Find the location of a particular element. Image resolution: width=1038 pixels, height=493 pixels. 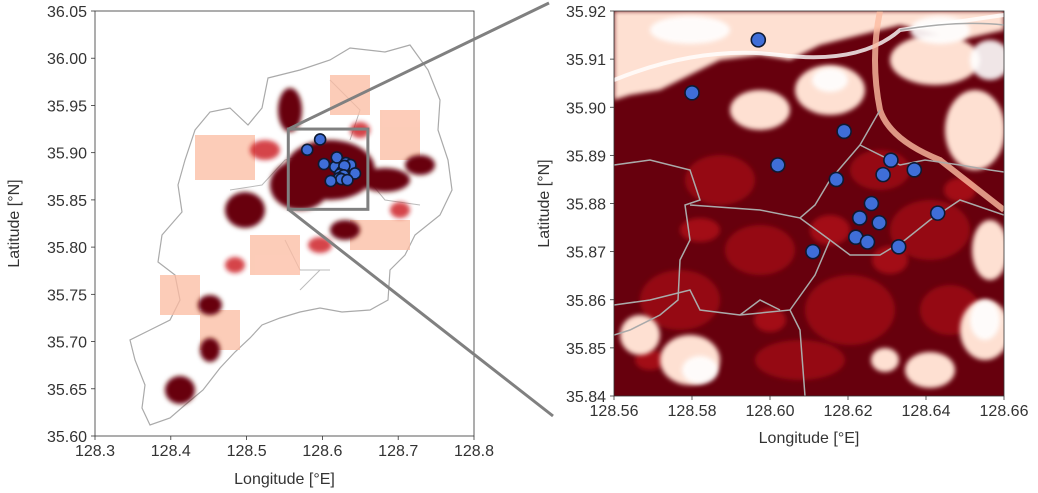

zoom-x-tick-label: 128.66 is located at coordinates (1004, 411).